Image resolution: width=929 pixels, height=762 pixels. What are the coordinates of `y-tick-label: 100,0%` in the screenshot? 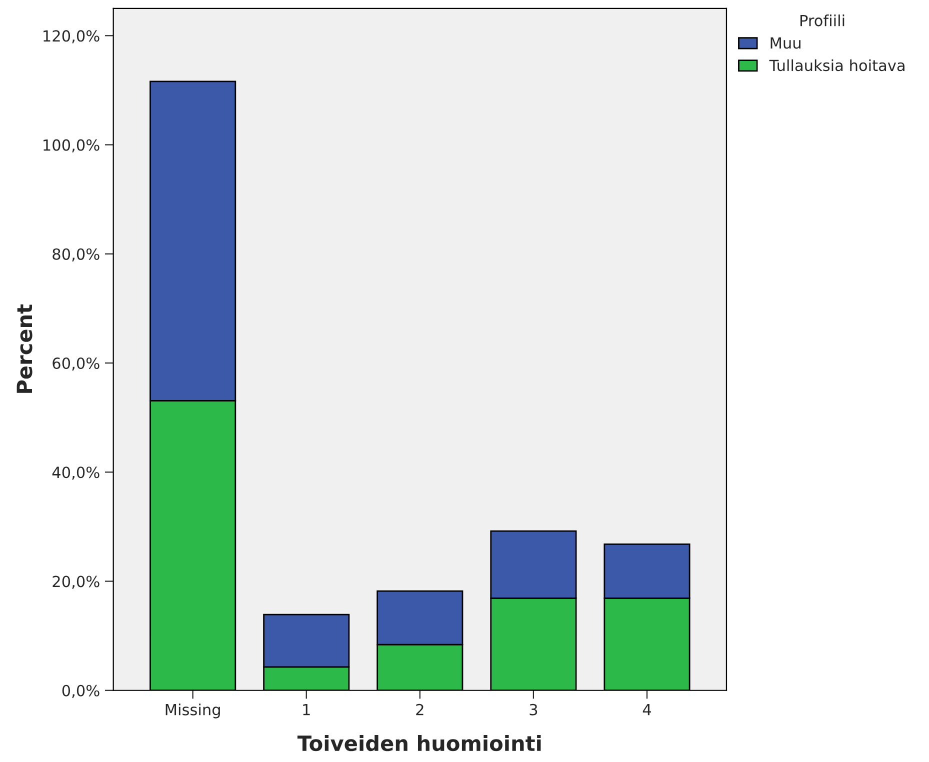 It's located at (72, 145).